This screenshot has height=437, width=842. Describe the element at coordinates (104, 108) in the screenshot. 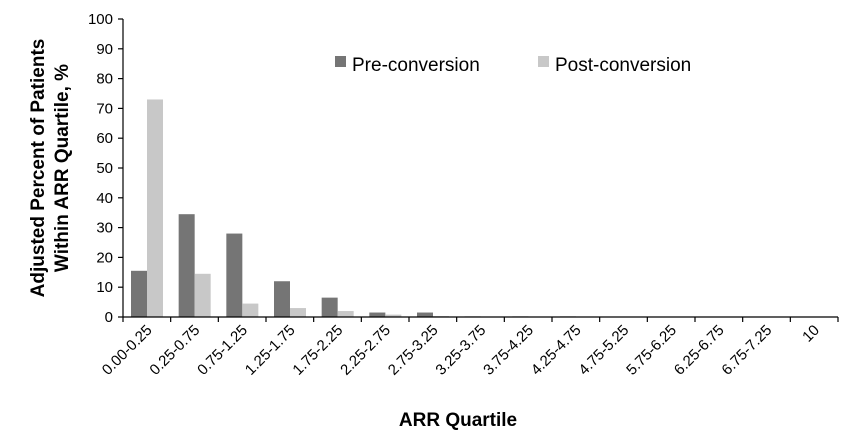

I see `y-tick-label: 70` at that location.